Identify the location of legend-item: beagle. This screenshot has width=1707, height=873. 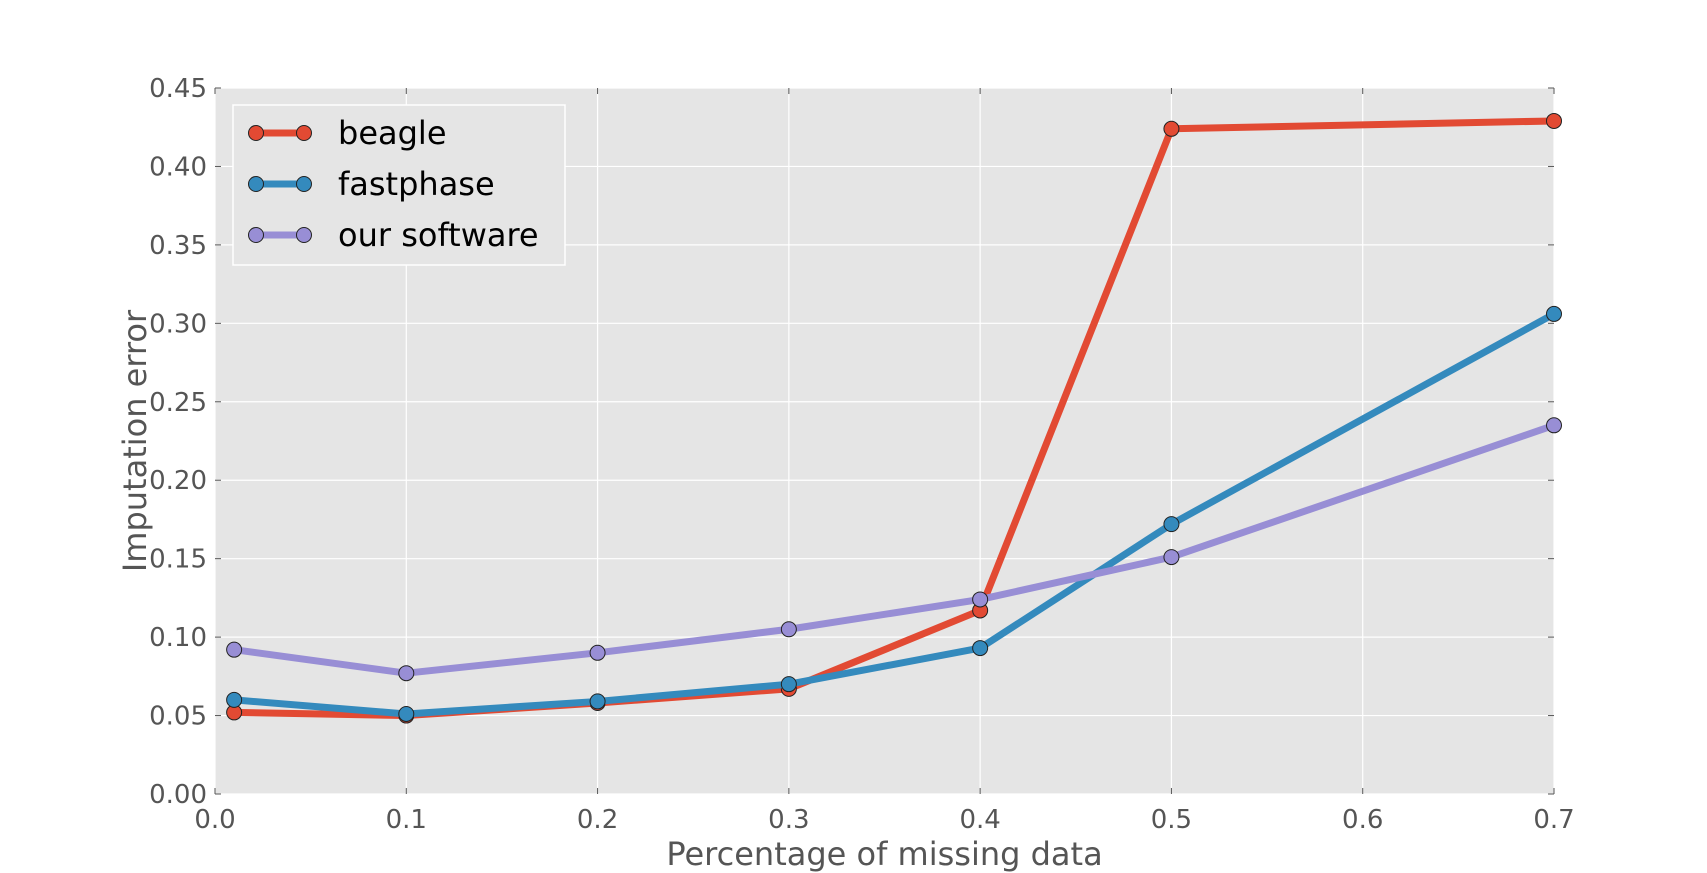
(347, 133).